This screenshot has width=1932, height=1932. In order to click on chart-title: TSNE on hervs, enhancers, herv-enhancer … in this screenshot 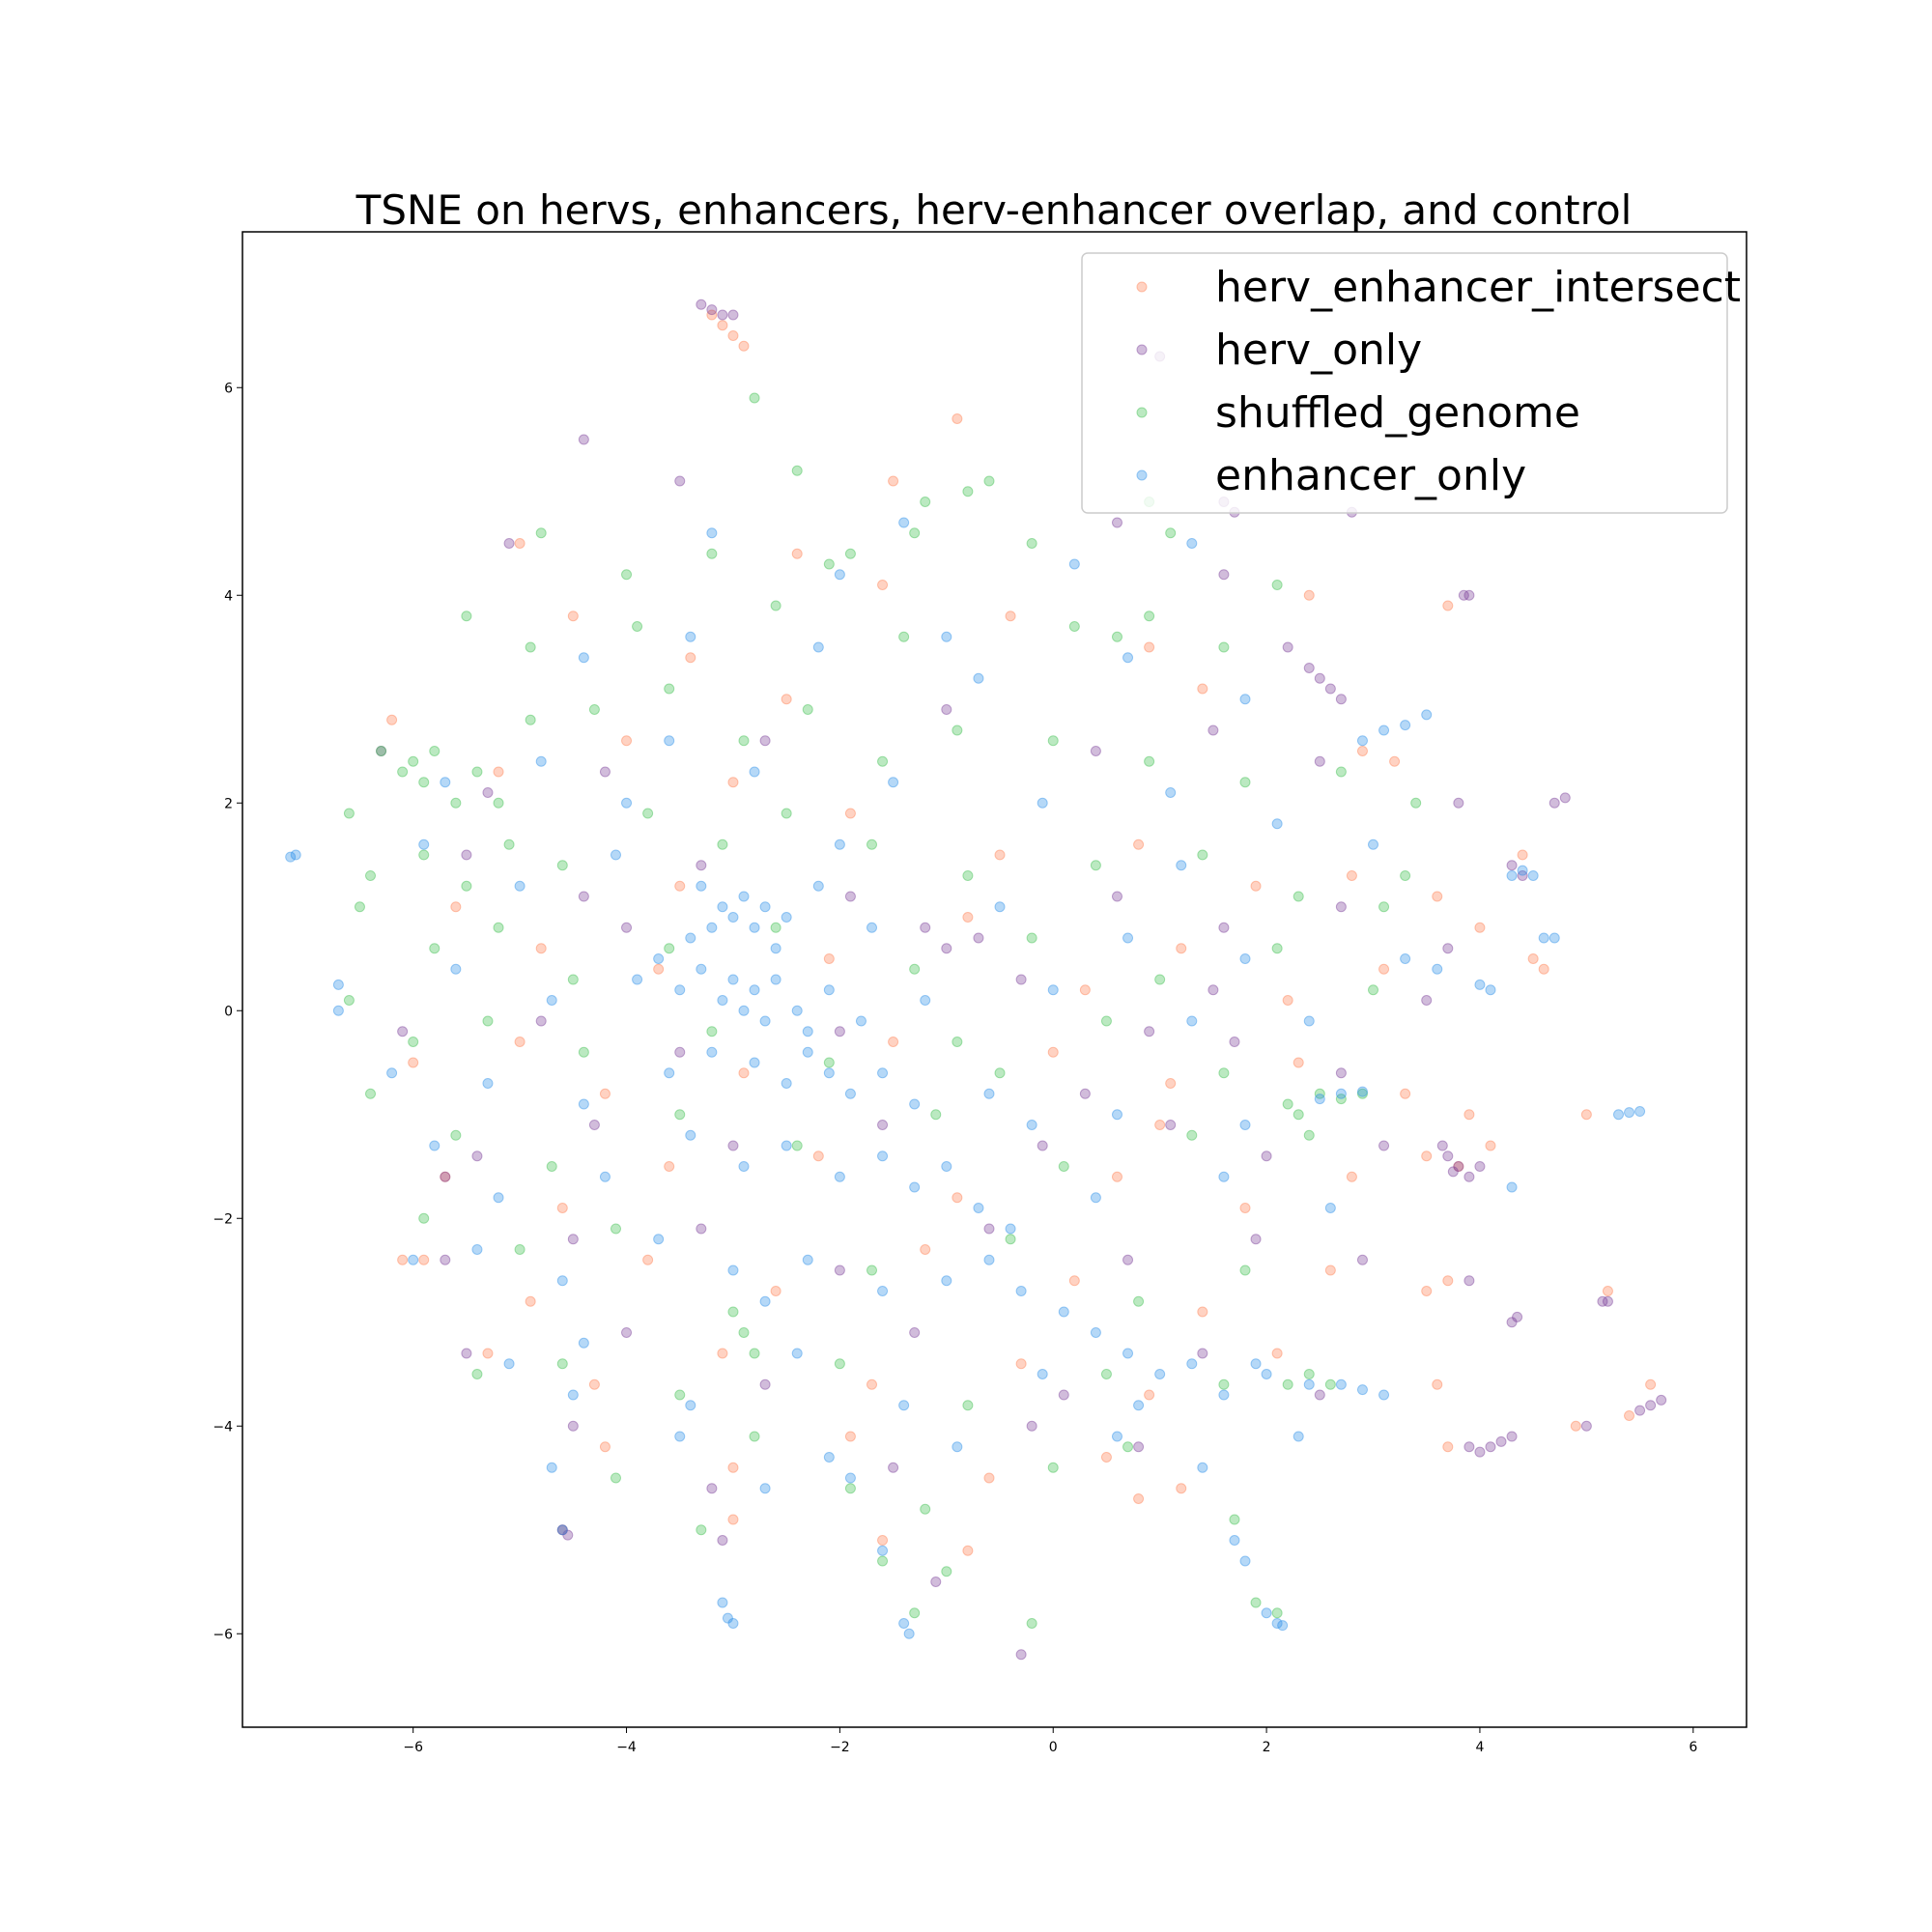, I will do `click(994, 210)`.